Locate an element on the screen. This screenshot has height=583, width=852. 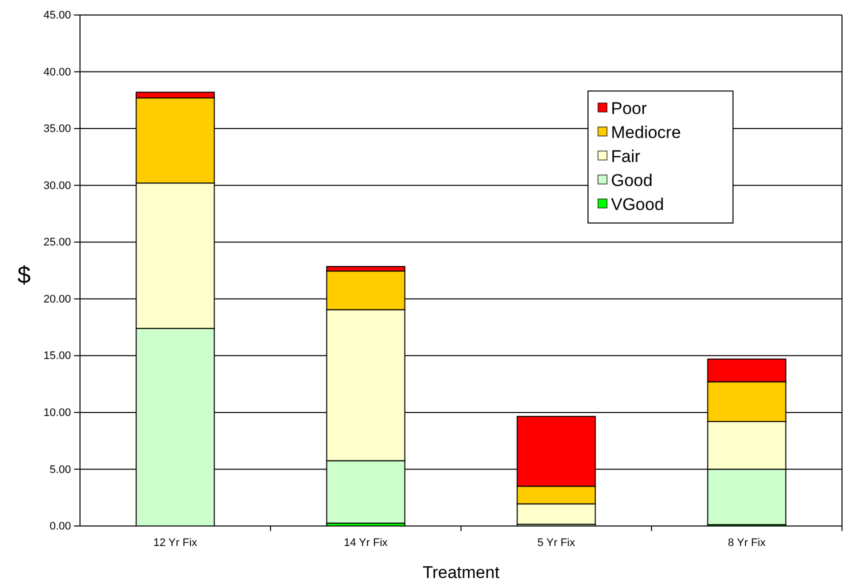
legend-label: Fair is located at coordinates (626, 156).